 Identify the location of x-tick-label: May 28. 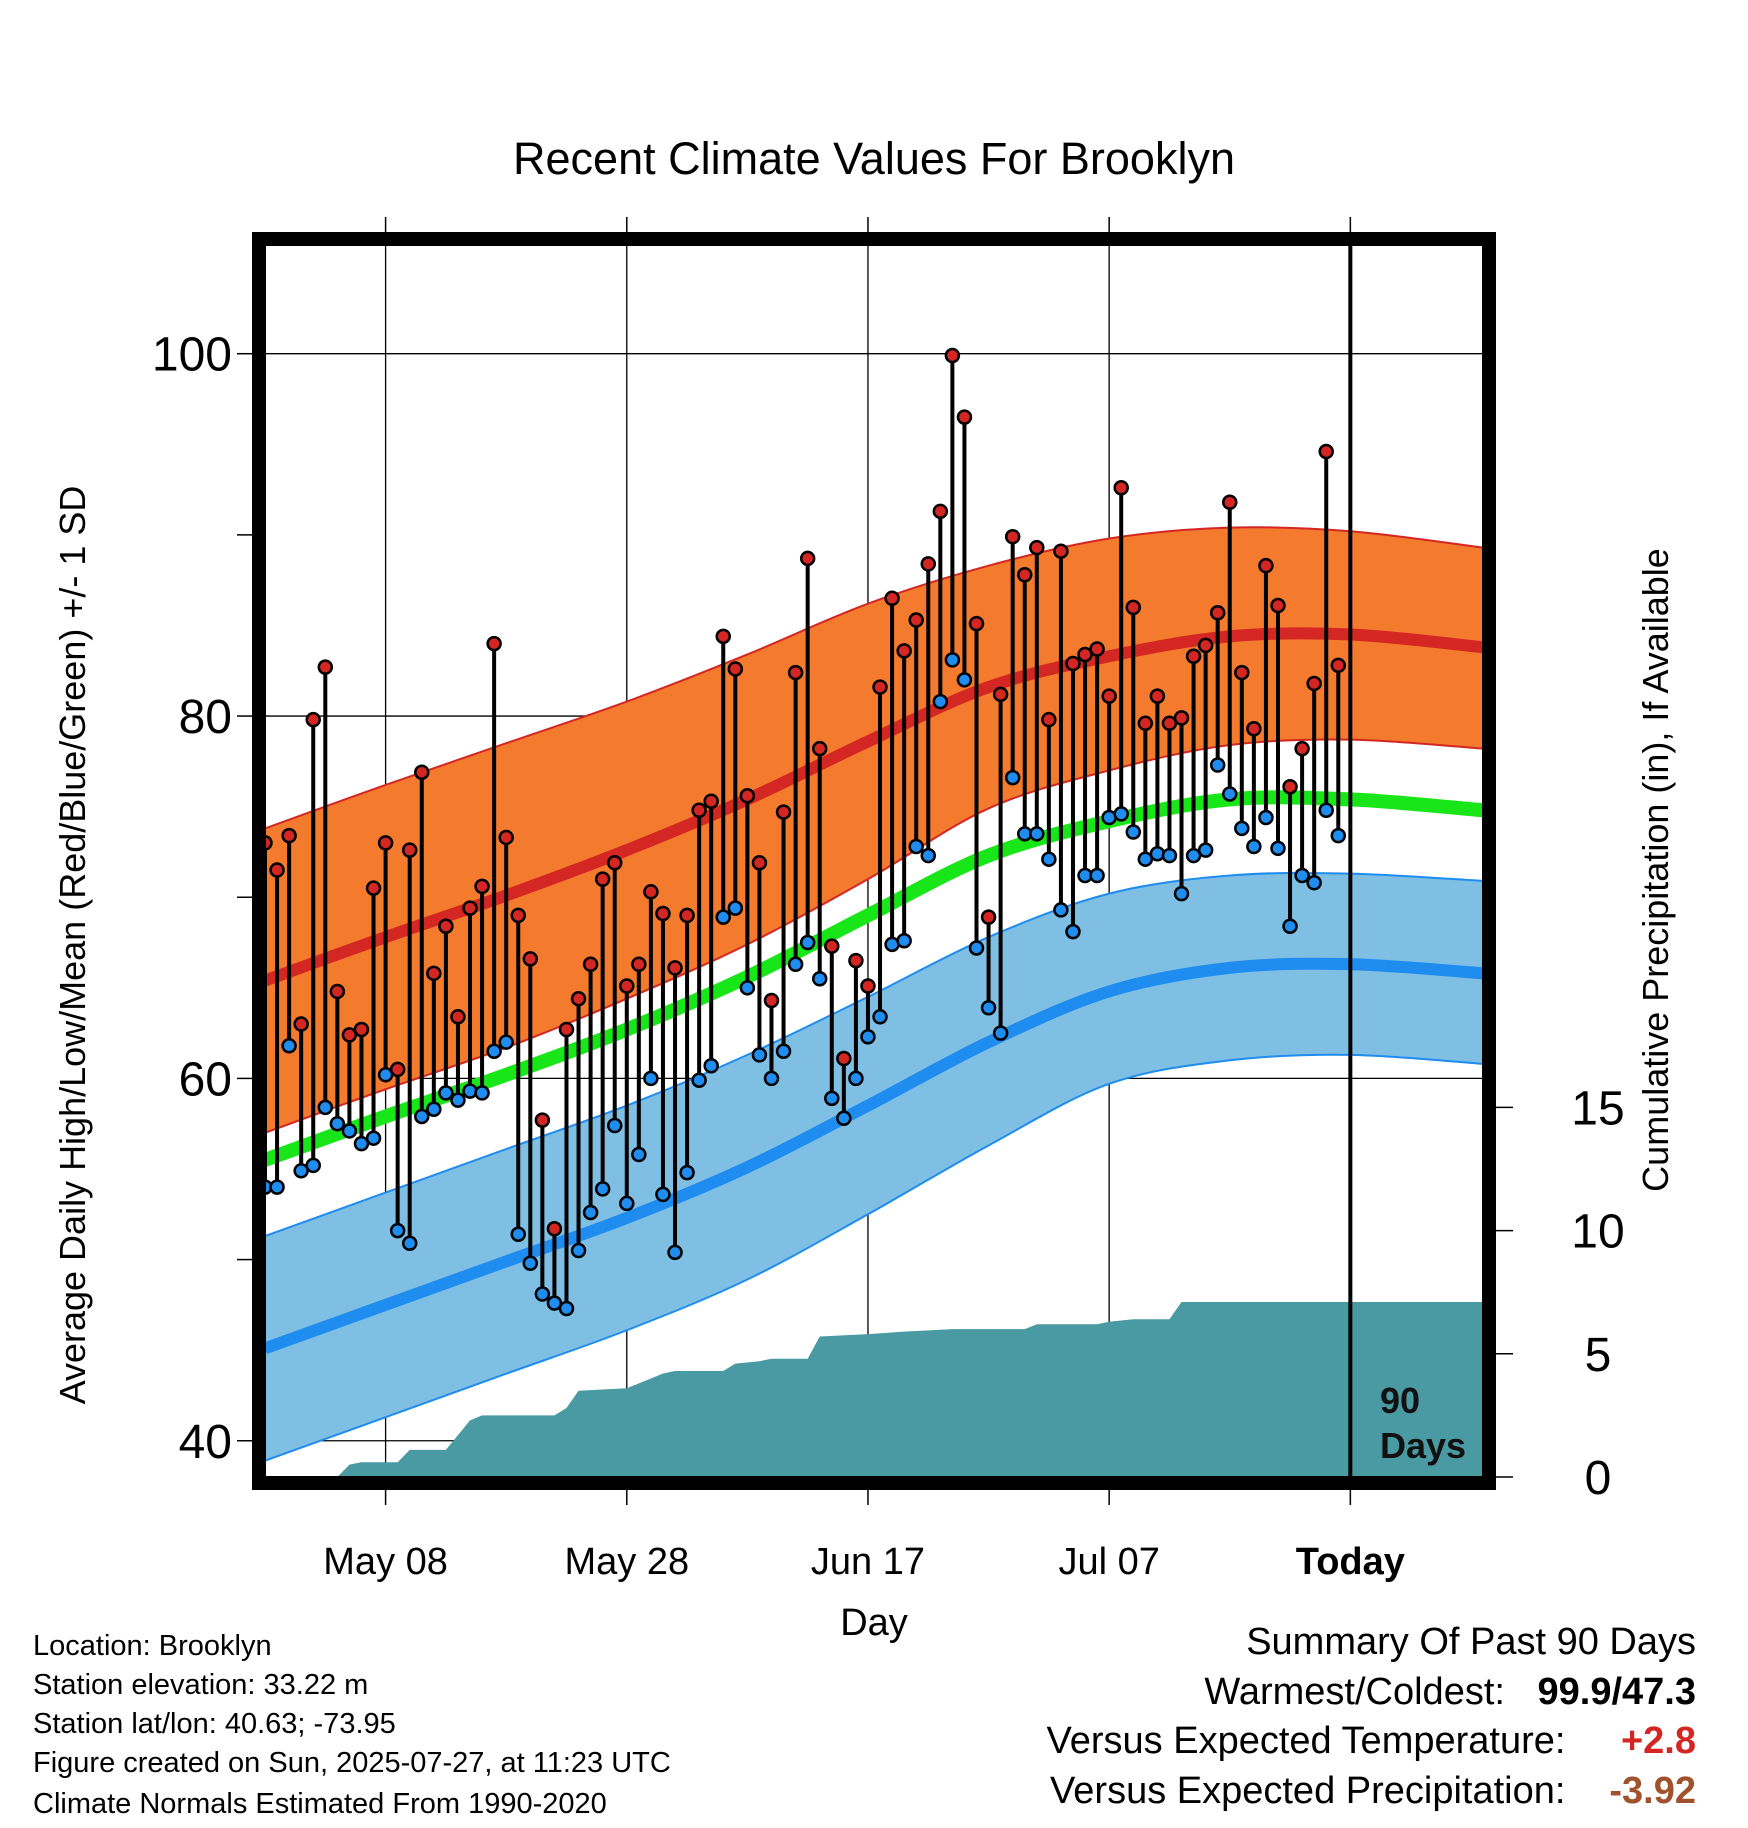
(626, 1562).